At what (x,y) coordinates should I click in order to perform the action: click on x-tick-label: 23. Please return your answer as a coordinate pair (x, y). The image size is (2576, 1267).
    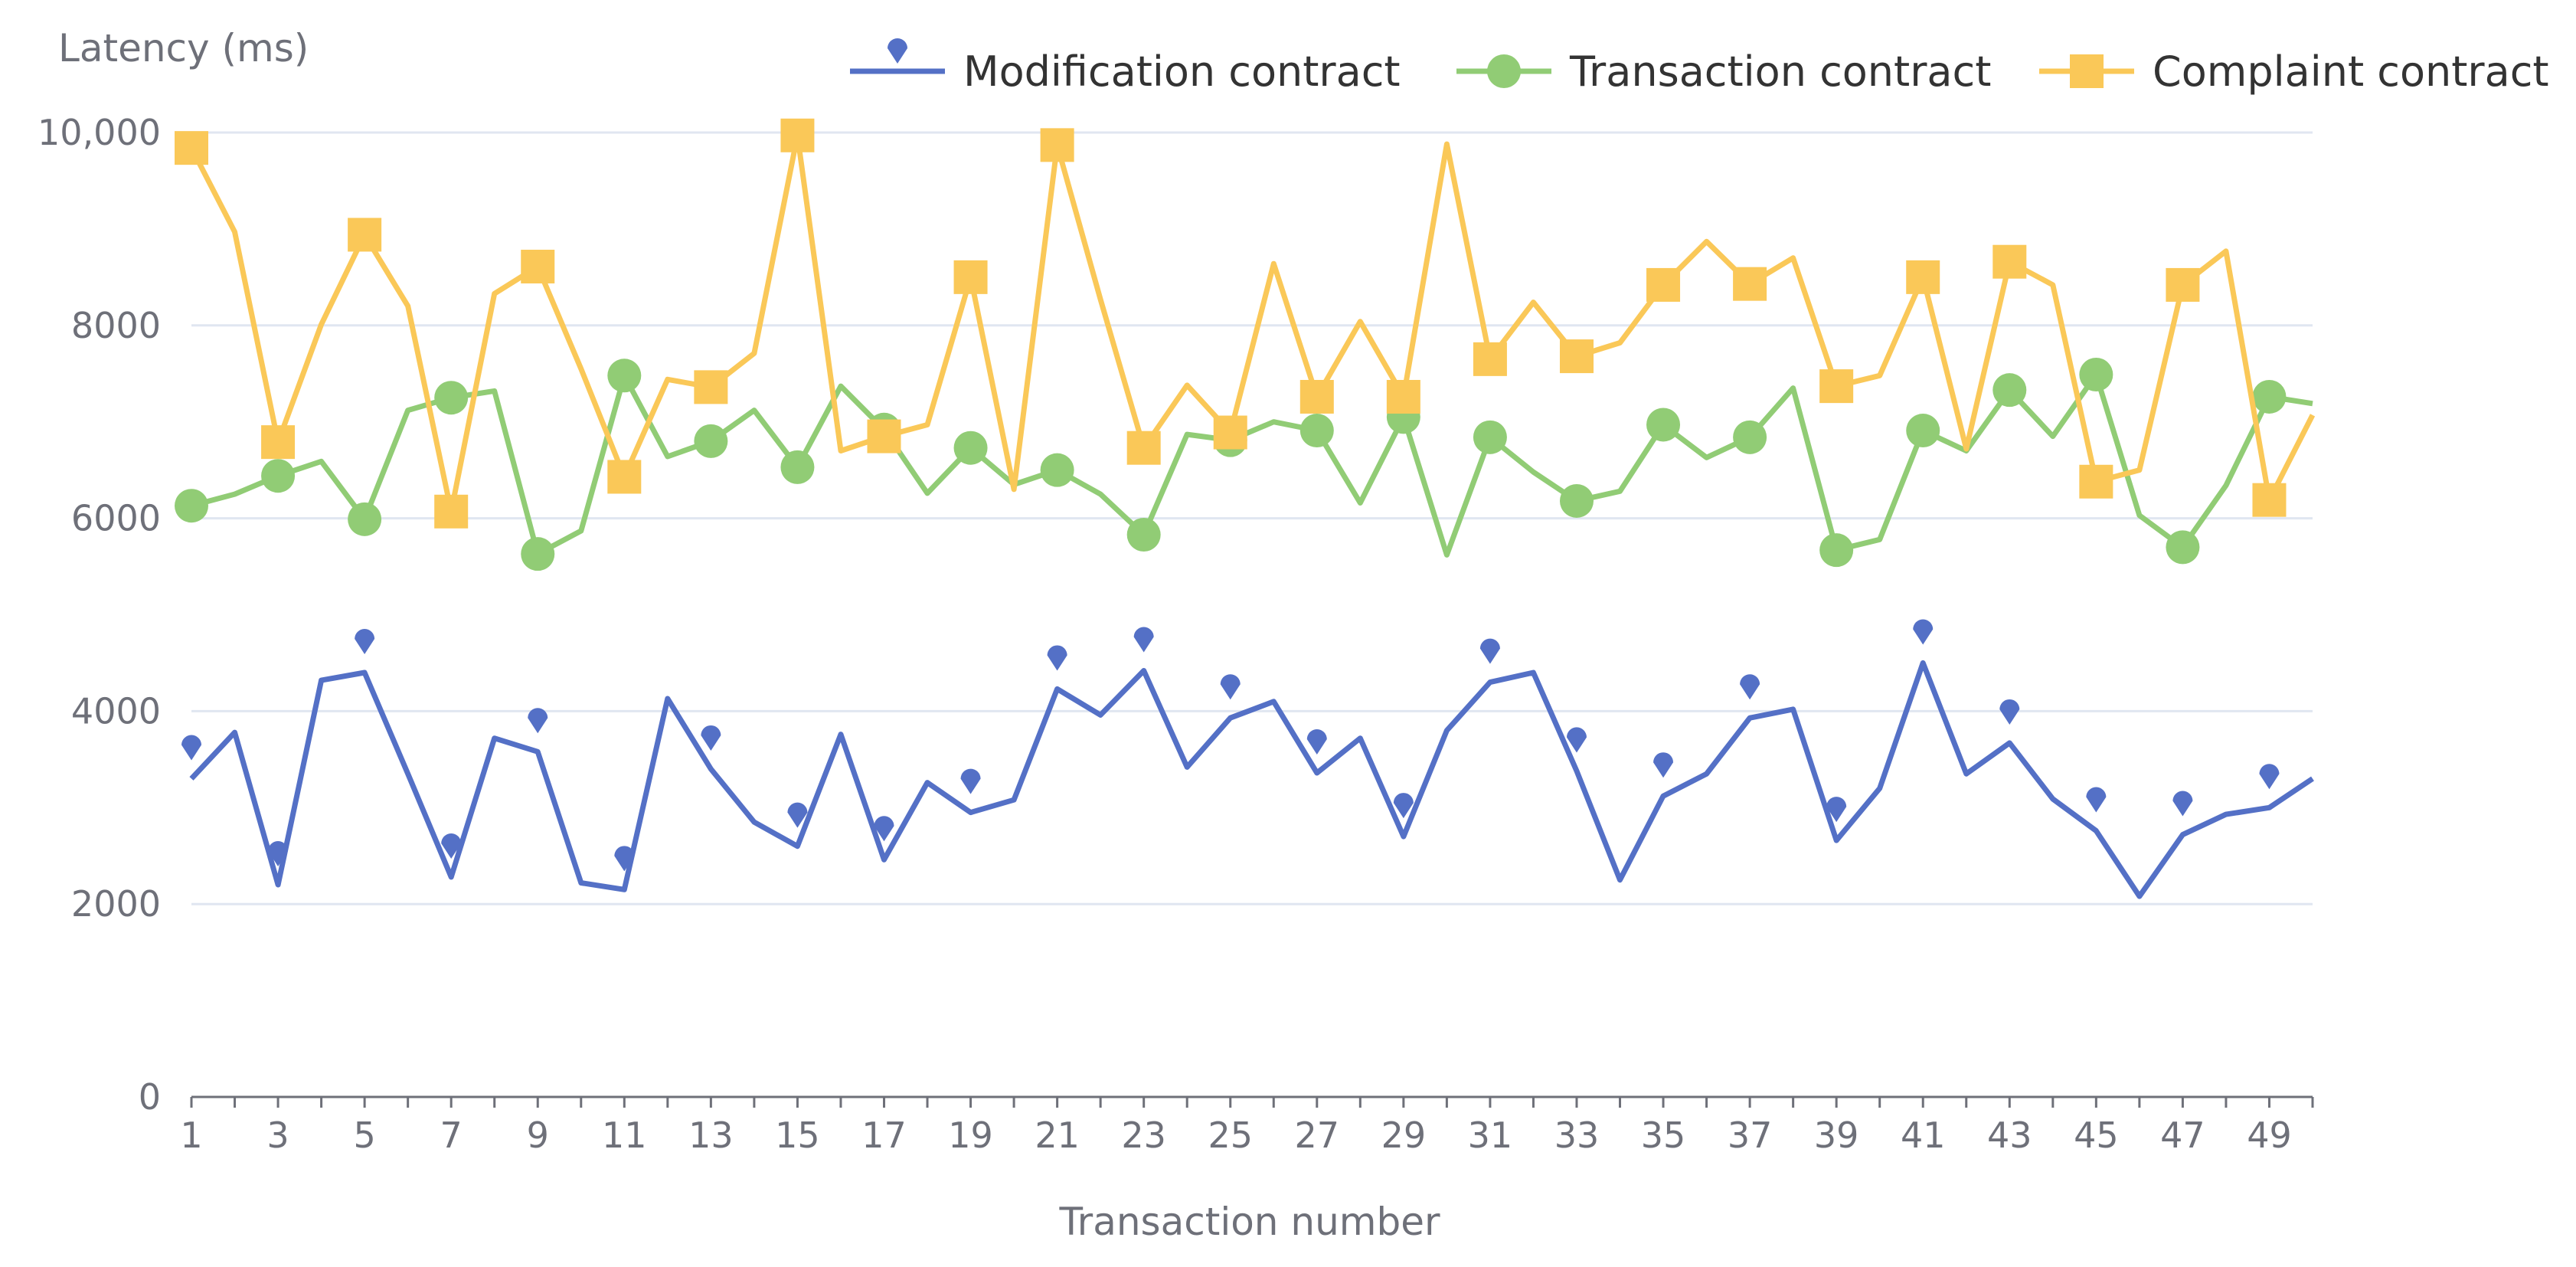
    Looking at the image, I should click on (1143, 1135).